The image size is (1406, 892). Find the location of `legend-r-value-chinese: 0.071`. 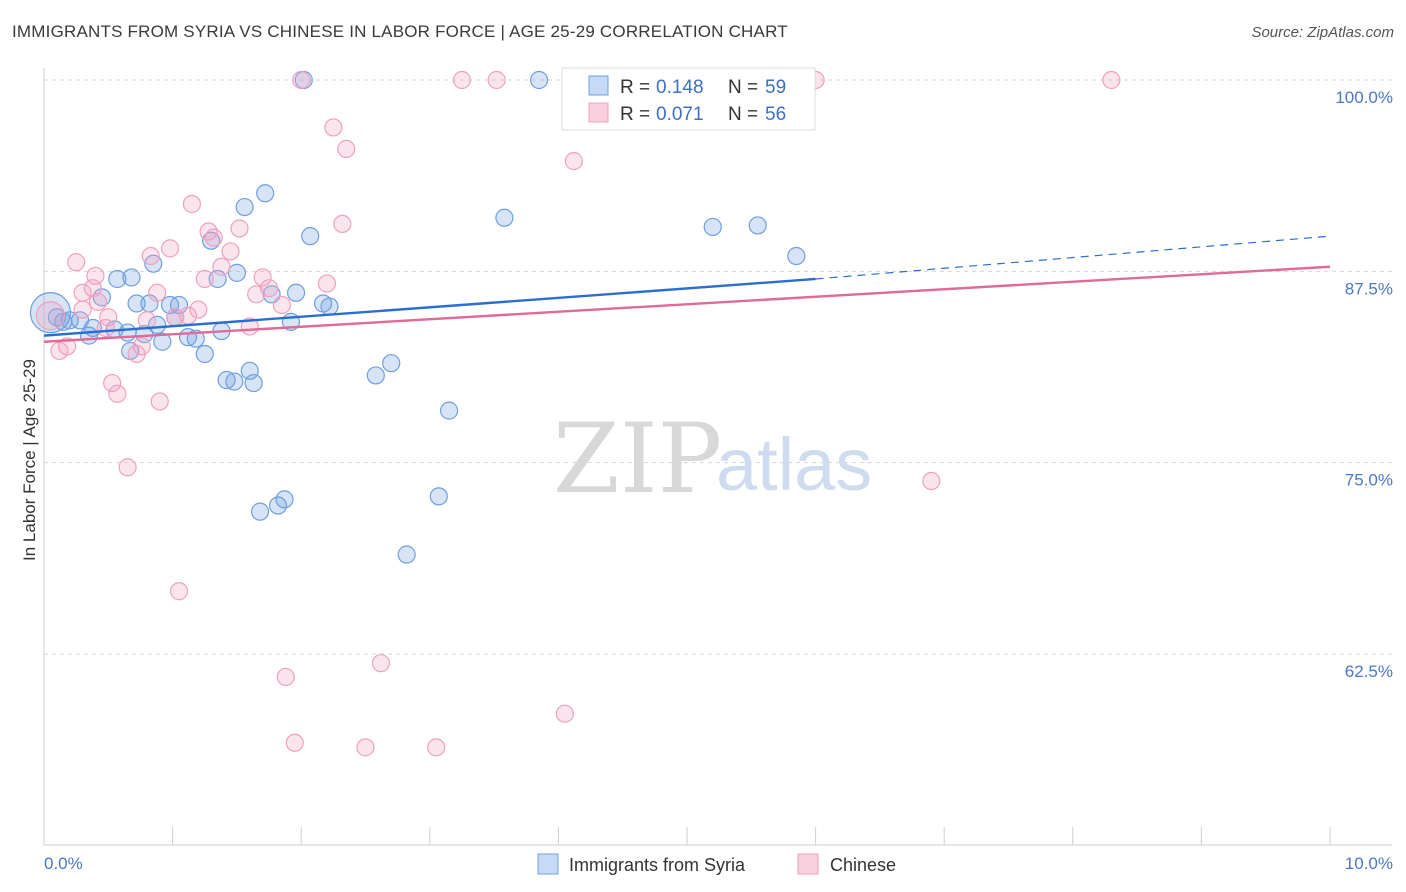

legend-r-value-chinese: 0.071 is located at coordinates (680, 114).